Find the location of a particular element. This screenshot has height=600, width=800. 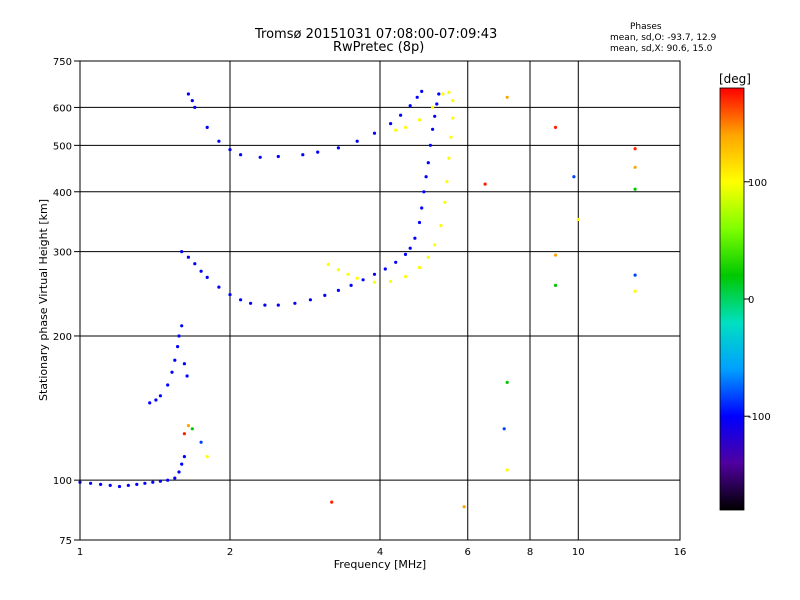

y-tick-label: 200 is located at coordinates (62, 337).